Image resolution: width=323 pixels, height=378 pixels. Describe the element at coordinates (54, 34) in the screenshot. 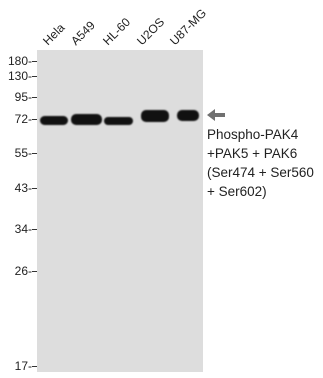

I see `lane-label-hela: Hela` at that location.